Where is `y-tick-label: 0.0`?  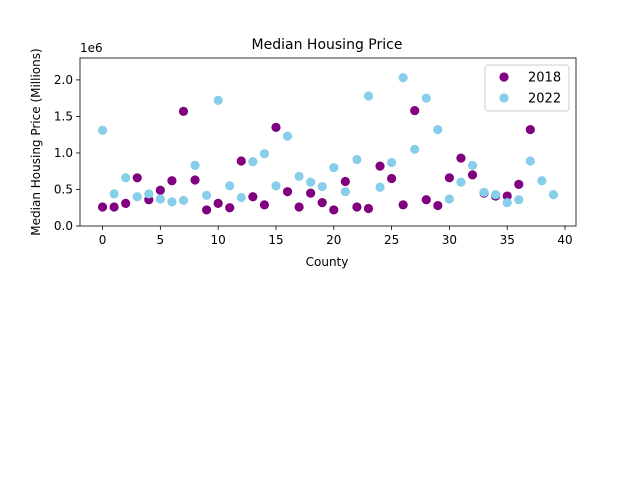
y-tick-label: 0.0 is located at coordinates (63, 226).